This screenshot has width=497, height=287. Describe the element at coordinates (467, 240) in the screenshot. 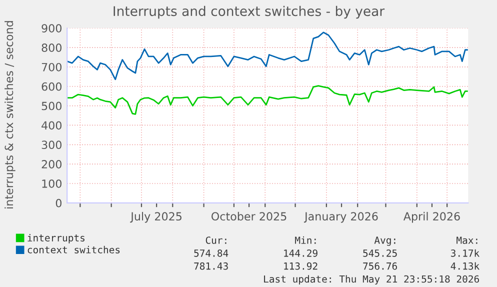

I see `text: Max:` at that location.